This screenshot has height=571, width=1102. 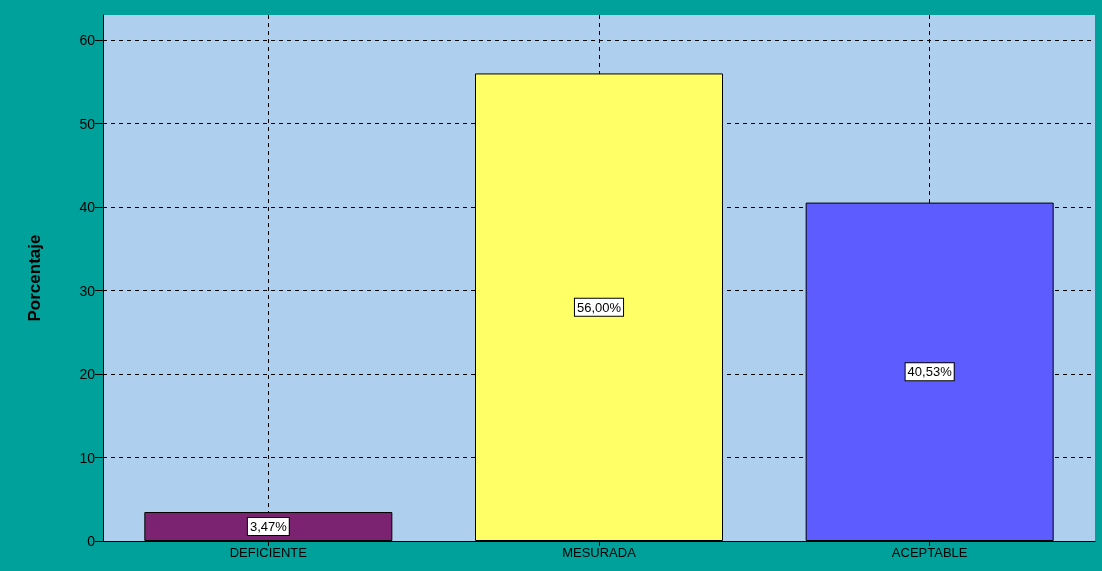 I want to click on data-label: 3,47%, so click(x=268, y=527).